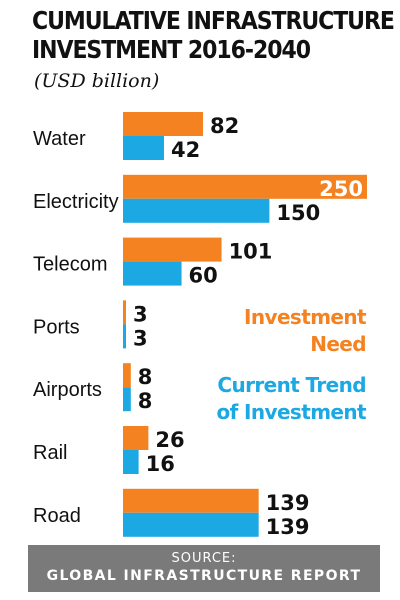 The height and width of the screenshot is (600, 400). I want to click on category-label-telecom: Telecom, so click(70, 265).